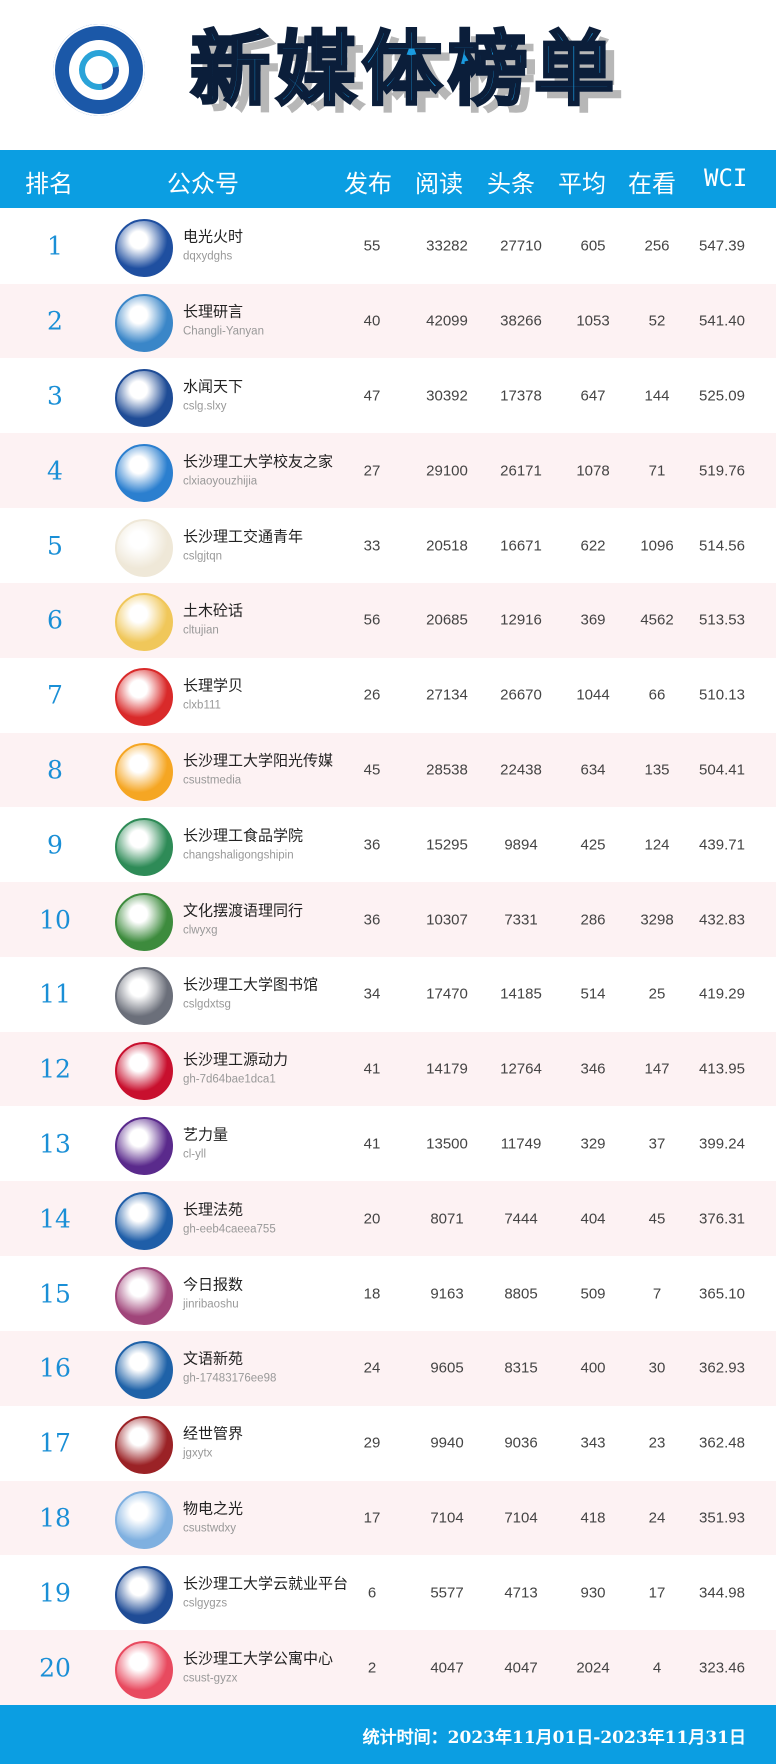 The width and height of the screenshot is (776, 1764). What do you see at coordinates (243, 910) in the screenshot?
I see `account-name: 文化摆渡语理同行` at bounding box center [243, 910].